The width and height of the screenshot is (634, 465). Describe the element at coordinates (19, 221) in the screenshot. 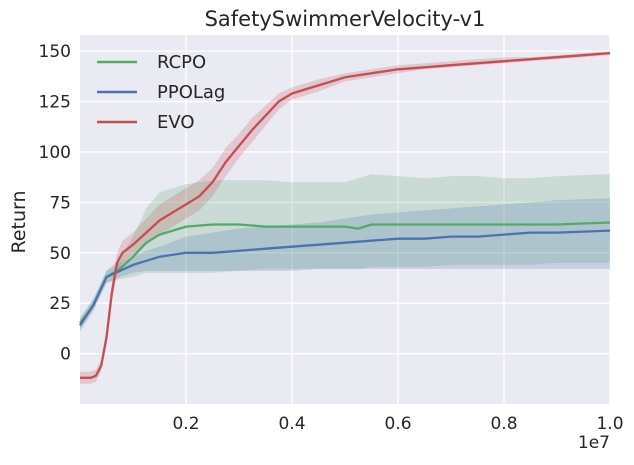

I see `y-axis-label: Return` at that location.